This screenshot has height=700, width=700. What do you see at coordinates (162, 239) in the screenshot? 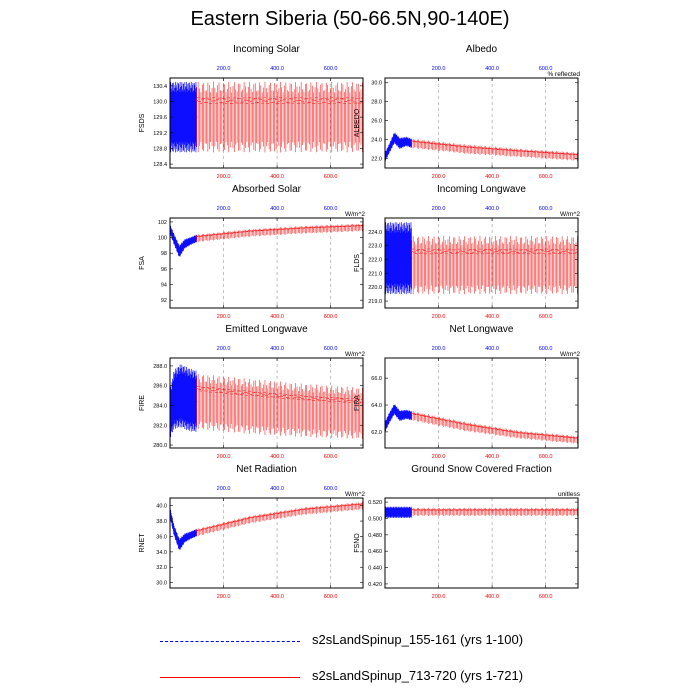
I see `y-tick-label: 100` at bounding box center [162, 239].